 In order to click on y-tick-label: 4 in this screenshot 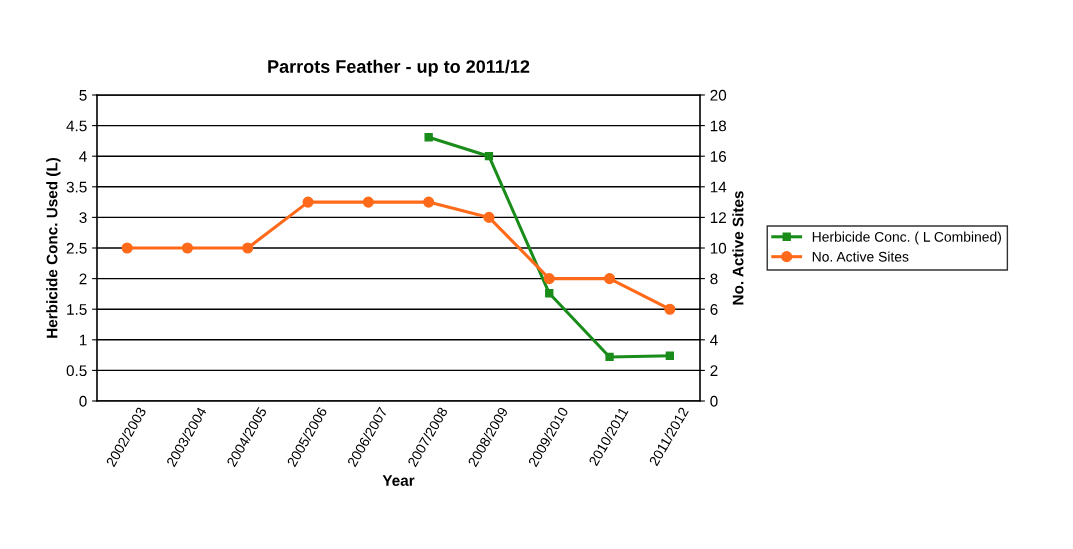, I will do `click(83, 156)`.